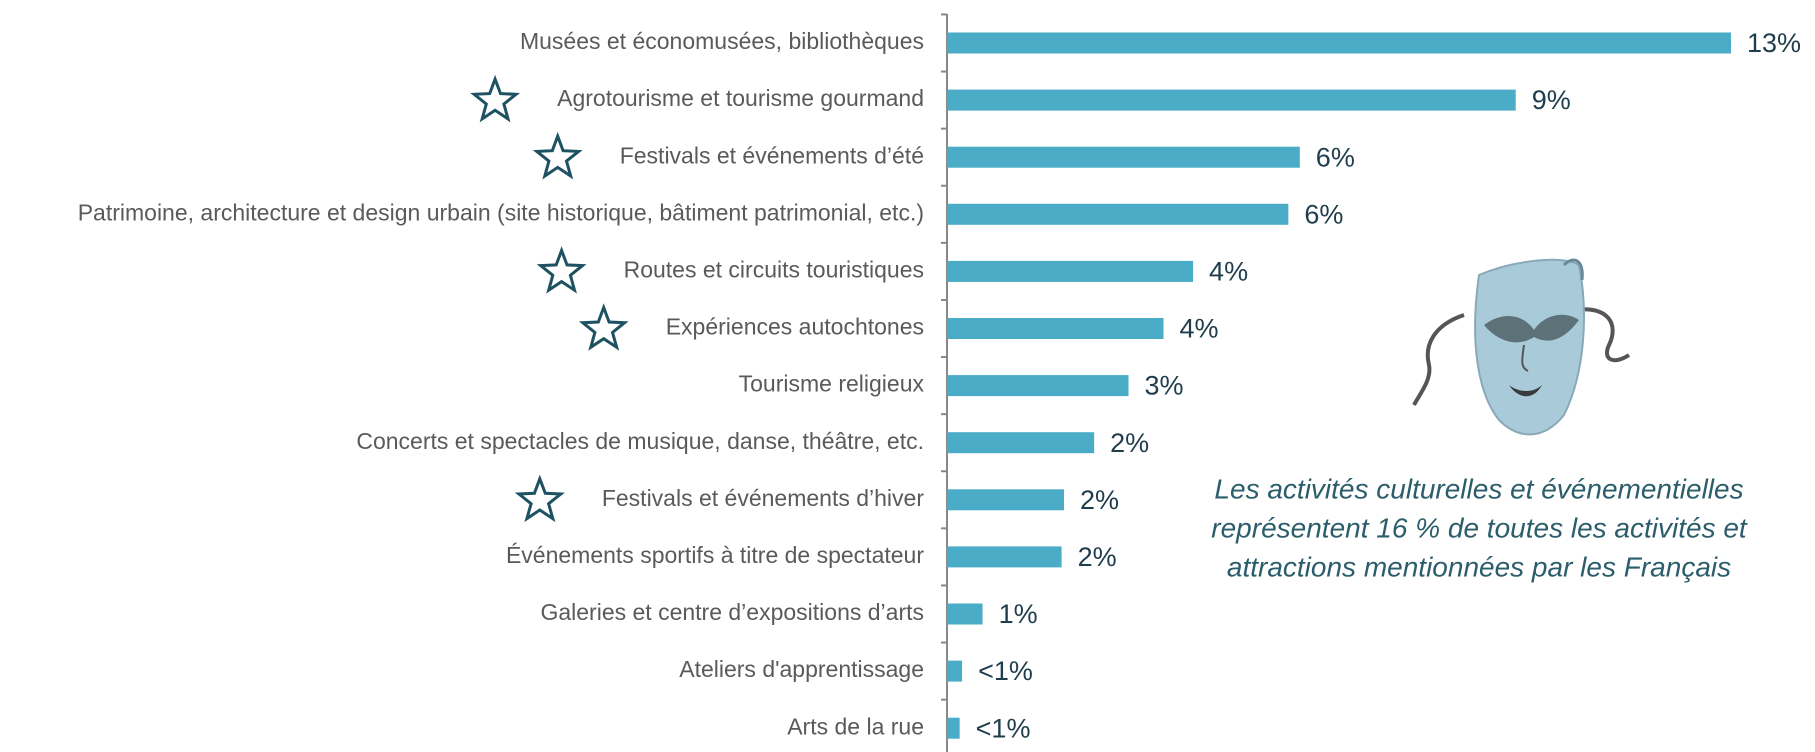 The image size is (1815, 752). I want to click on category-label: Tourisme religieux, so click(832, 384).